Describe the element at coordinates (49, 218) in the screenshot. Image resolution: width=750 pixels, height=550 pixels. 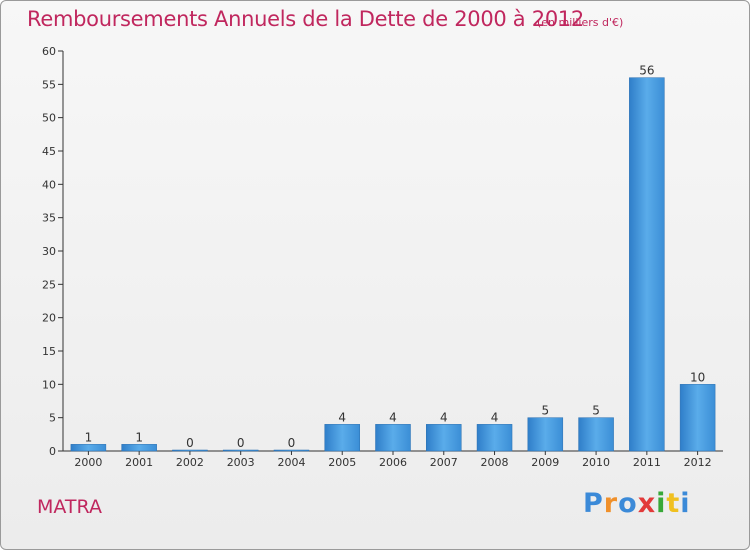
I see `y-tick-label: 35` at that location.